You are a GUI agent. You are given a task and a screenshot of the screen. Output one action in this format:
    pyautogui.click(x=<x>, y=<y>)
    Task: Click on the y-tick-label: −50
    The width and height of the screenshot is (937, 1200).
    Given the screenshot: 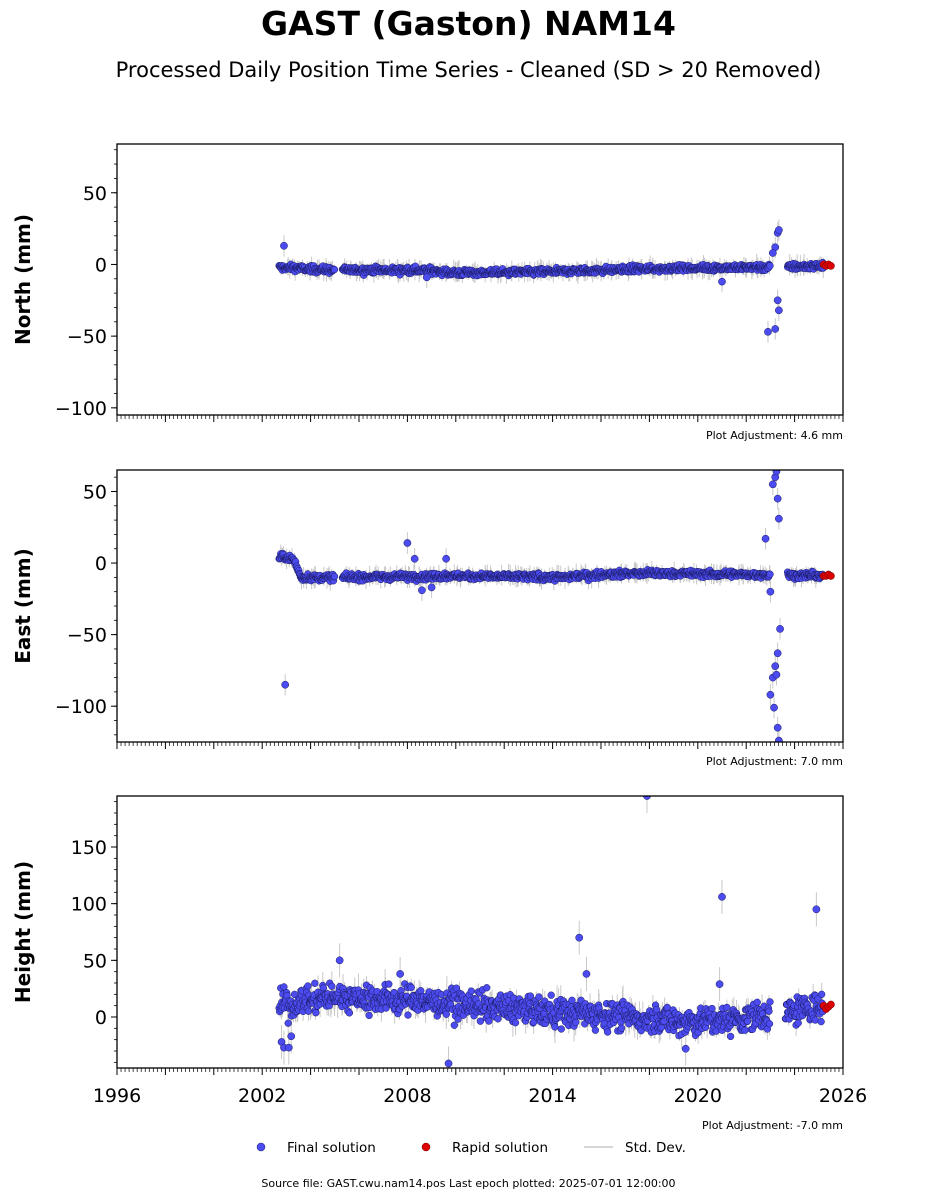 What is the action you would take?
    pyautogui.click(x=87, y=337)
    